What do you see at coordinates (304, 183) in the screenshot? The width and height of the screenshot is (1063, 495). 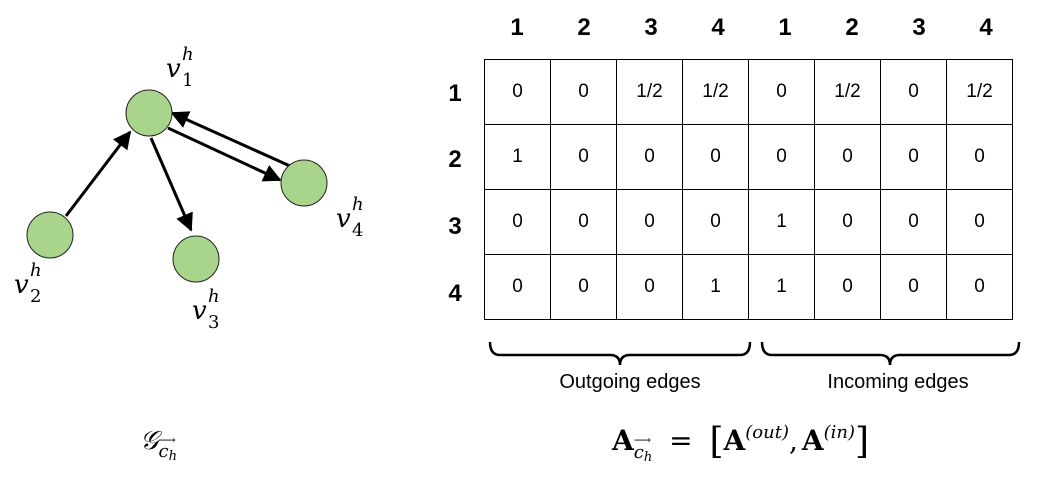 I see `node-v4` at bounding box center [304, 183].